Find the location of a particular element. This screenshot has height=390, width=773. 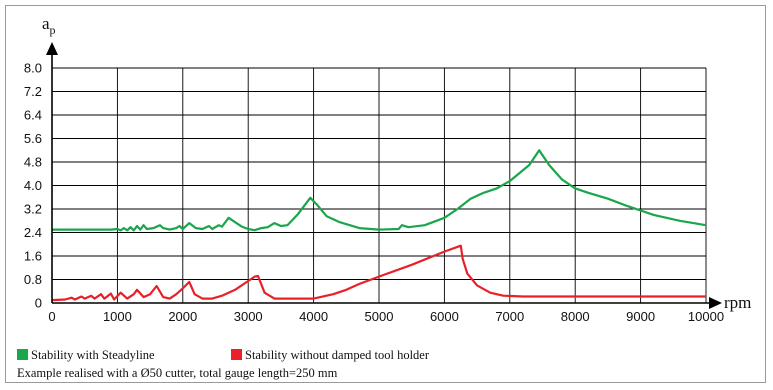

series-line-undamped is located at coordinates (378, 273).